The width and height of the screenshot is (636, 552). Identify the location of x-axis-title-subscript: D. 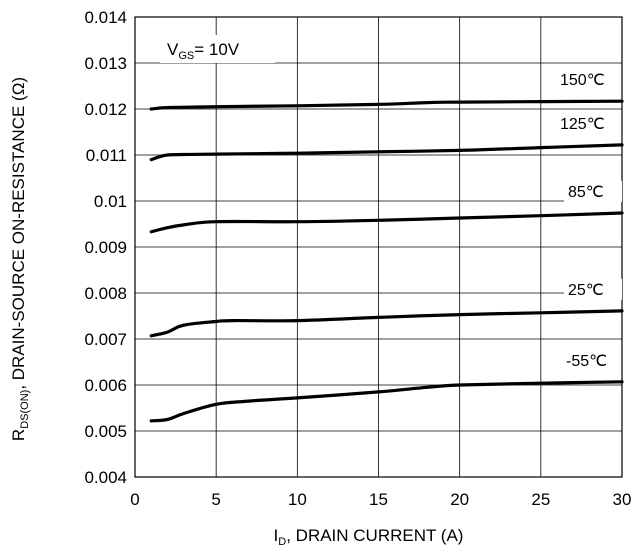
(282, 542).